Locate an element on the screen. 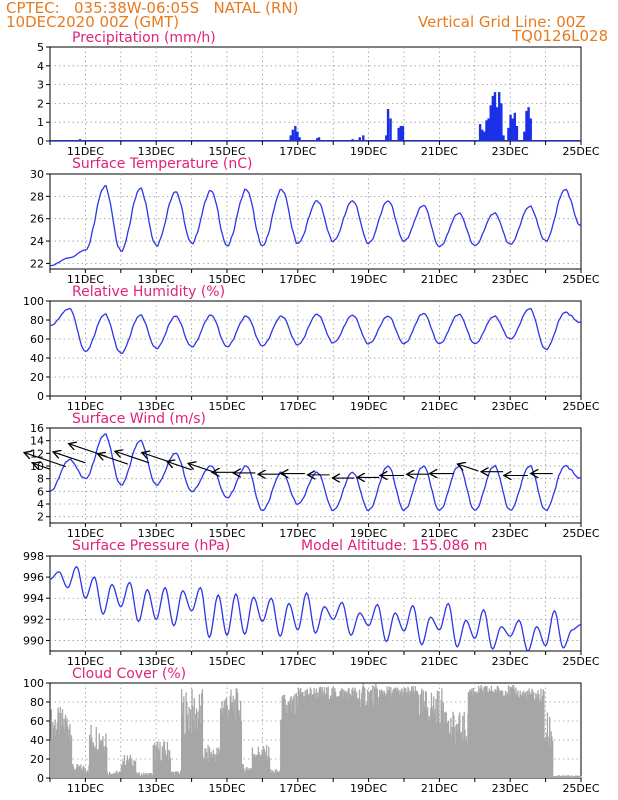 The height and width of the screenshot is (800, 618). y-tick-label: 14 is located at coordinates (37, 441).